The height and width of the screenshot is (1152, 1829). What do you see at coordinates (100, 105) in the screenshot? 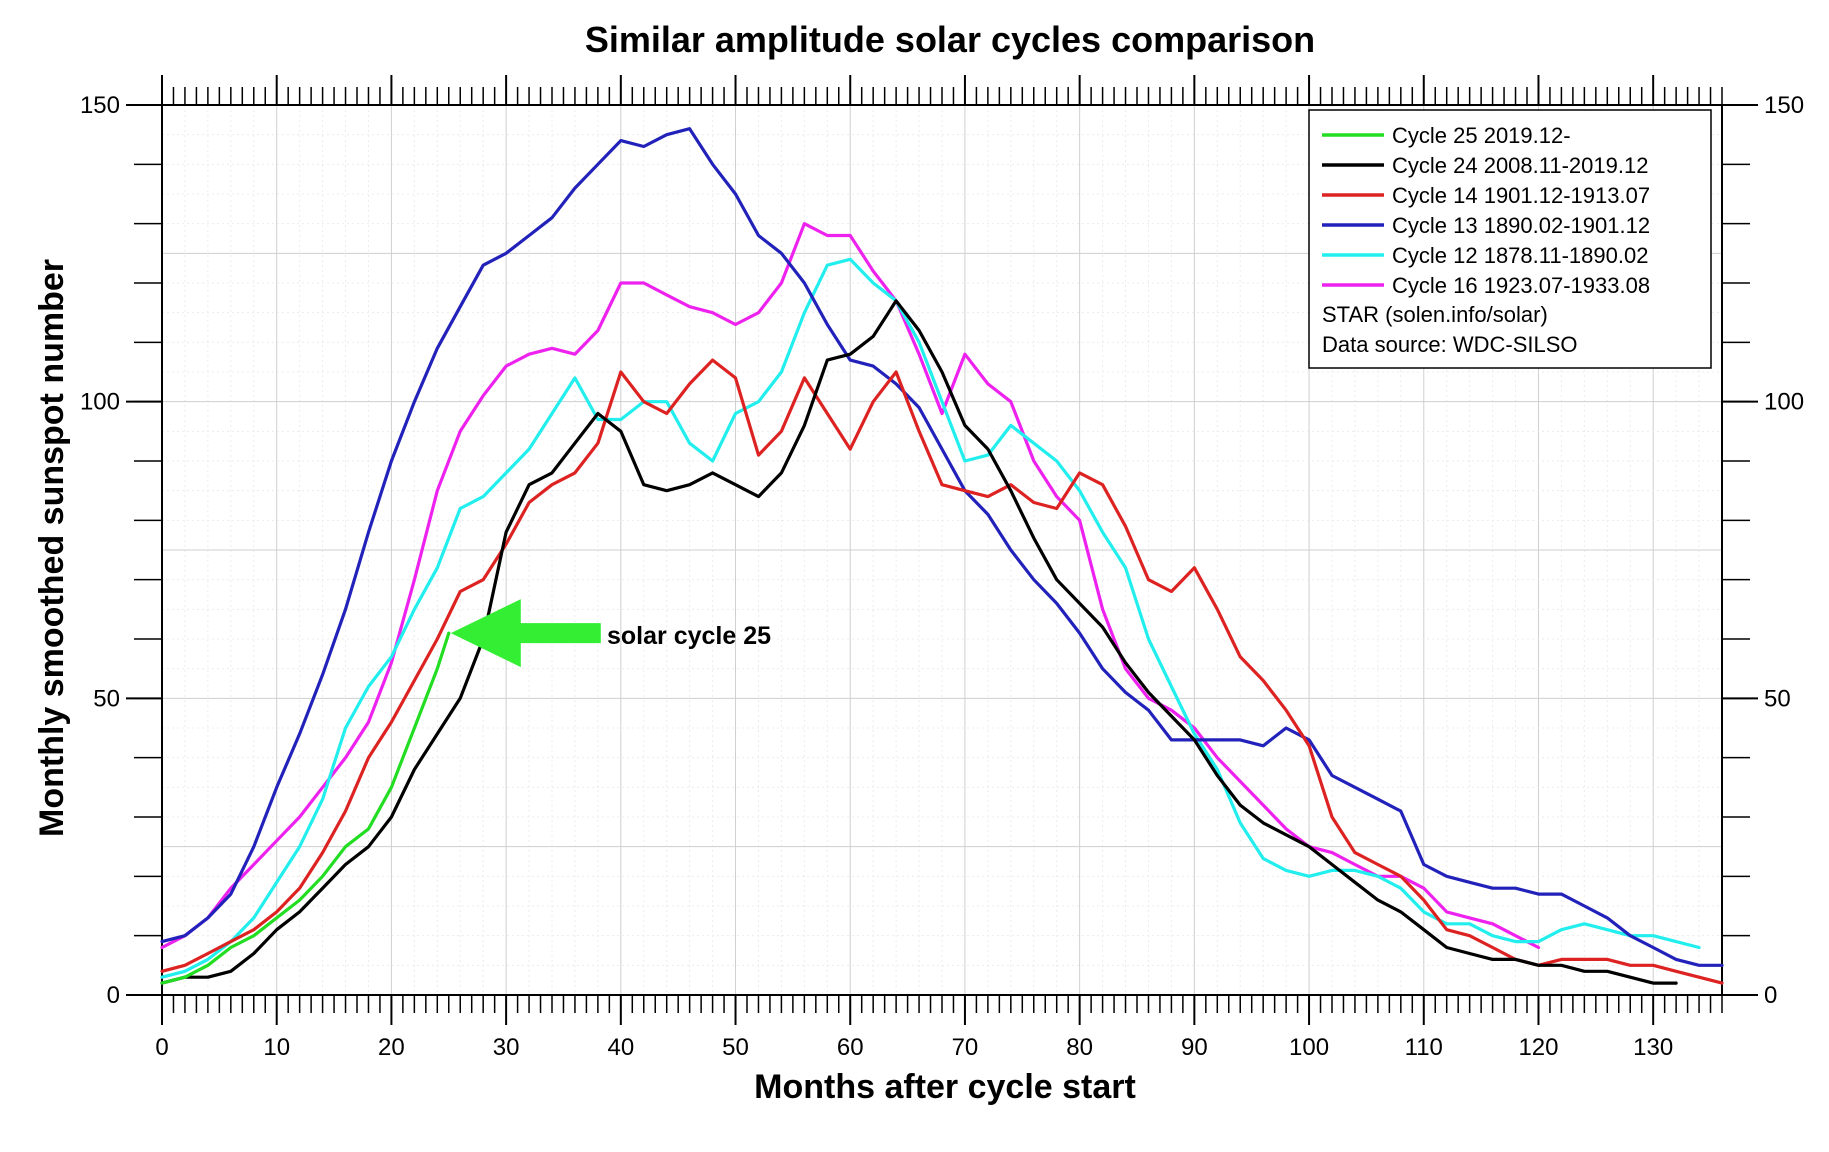
I see `y-tick-label-left: 150` at bounding box center [100, 105].